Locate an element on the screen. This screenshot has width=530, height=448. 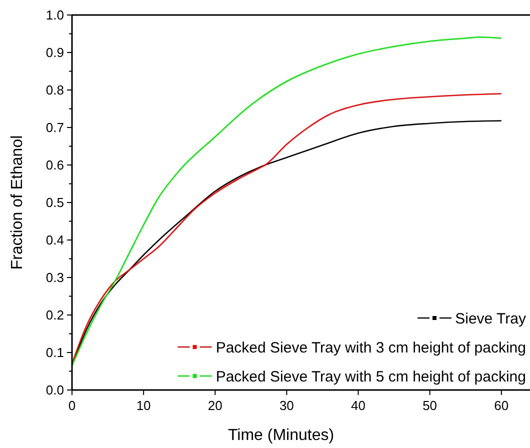
y-tick-label: 0.8 is located at coordinates (55, 90).